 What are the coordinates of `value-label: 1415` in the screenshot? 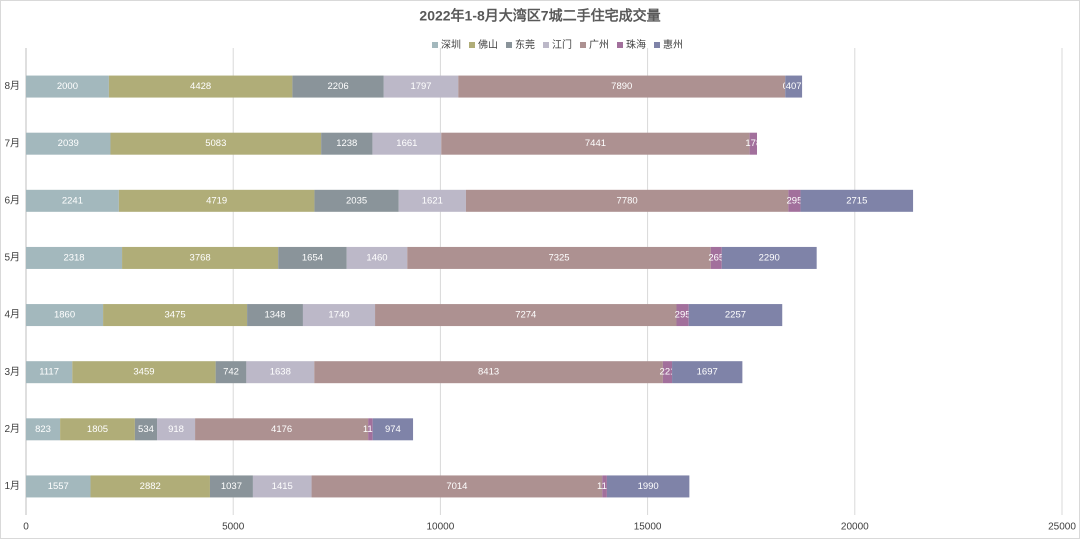 It's located at (282, 486).